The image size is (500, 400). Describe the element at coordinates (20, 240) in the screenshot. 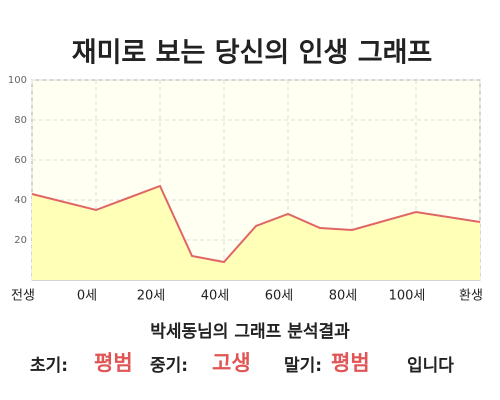

I see `y-tick-label: 20` at that location.